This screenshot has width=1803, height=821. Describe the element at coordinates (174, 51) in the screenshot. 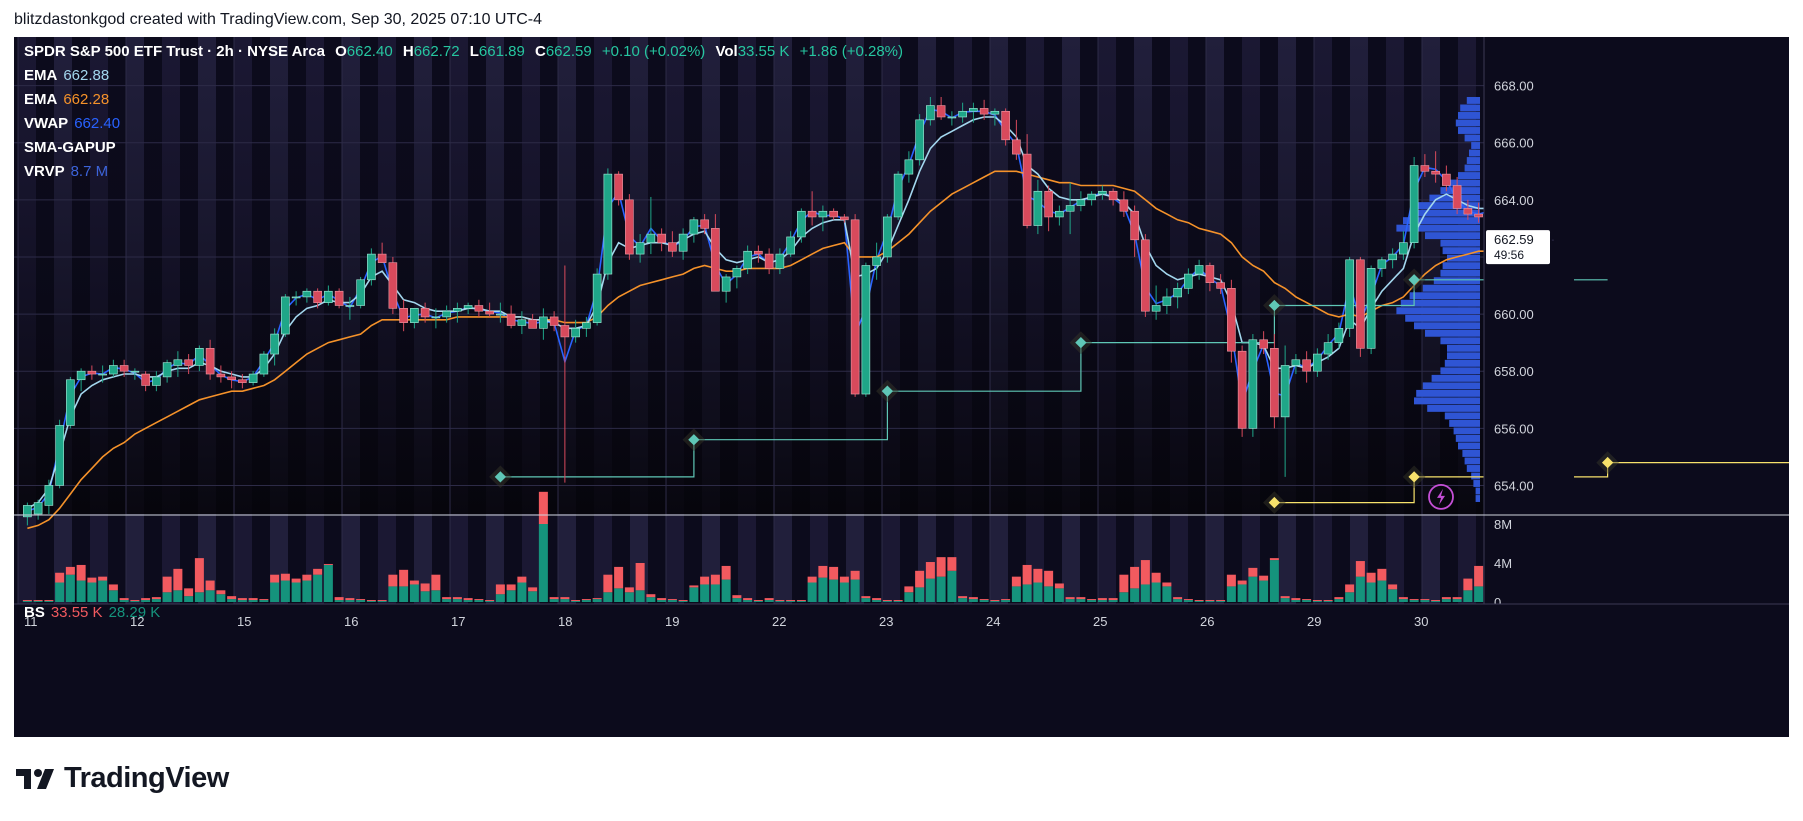

I see `symbol-label: SPDR S&P 500 ETF Trust · 2h · NYSE Arca` at that location.